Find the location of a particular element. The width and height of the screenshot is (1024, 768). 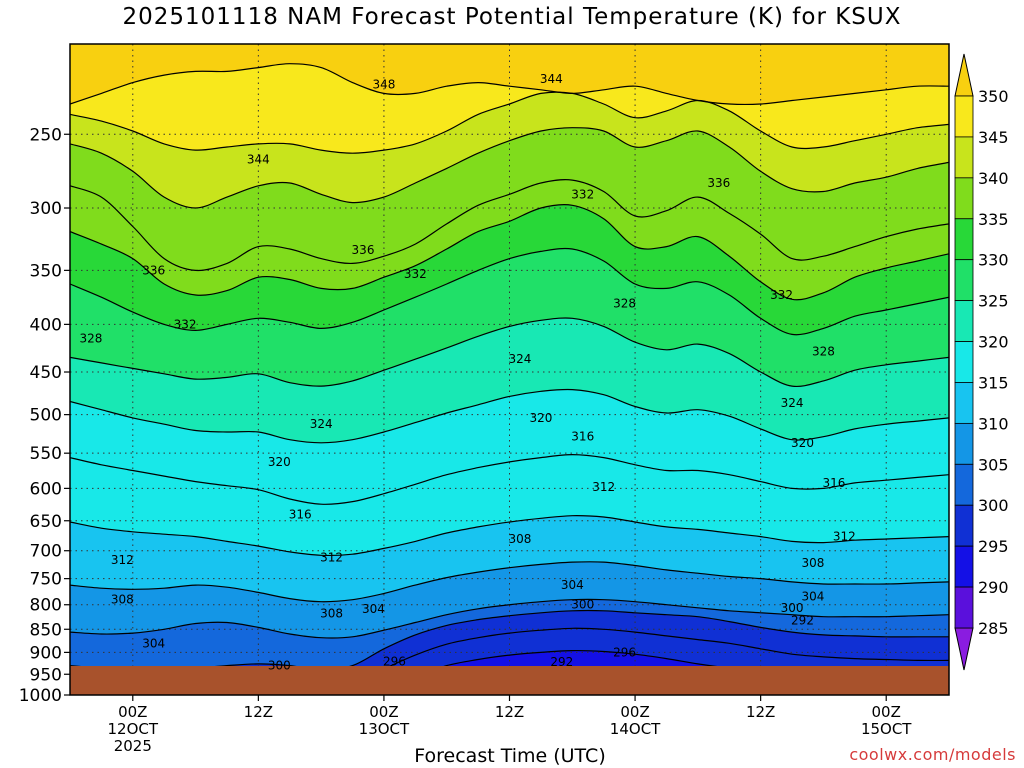

y-tick-label: 600 is located at coordinates (46, 489).